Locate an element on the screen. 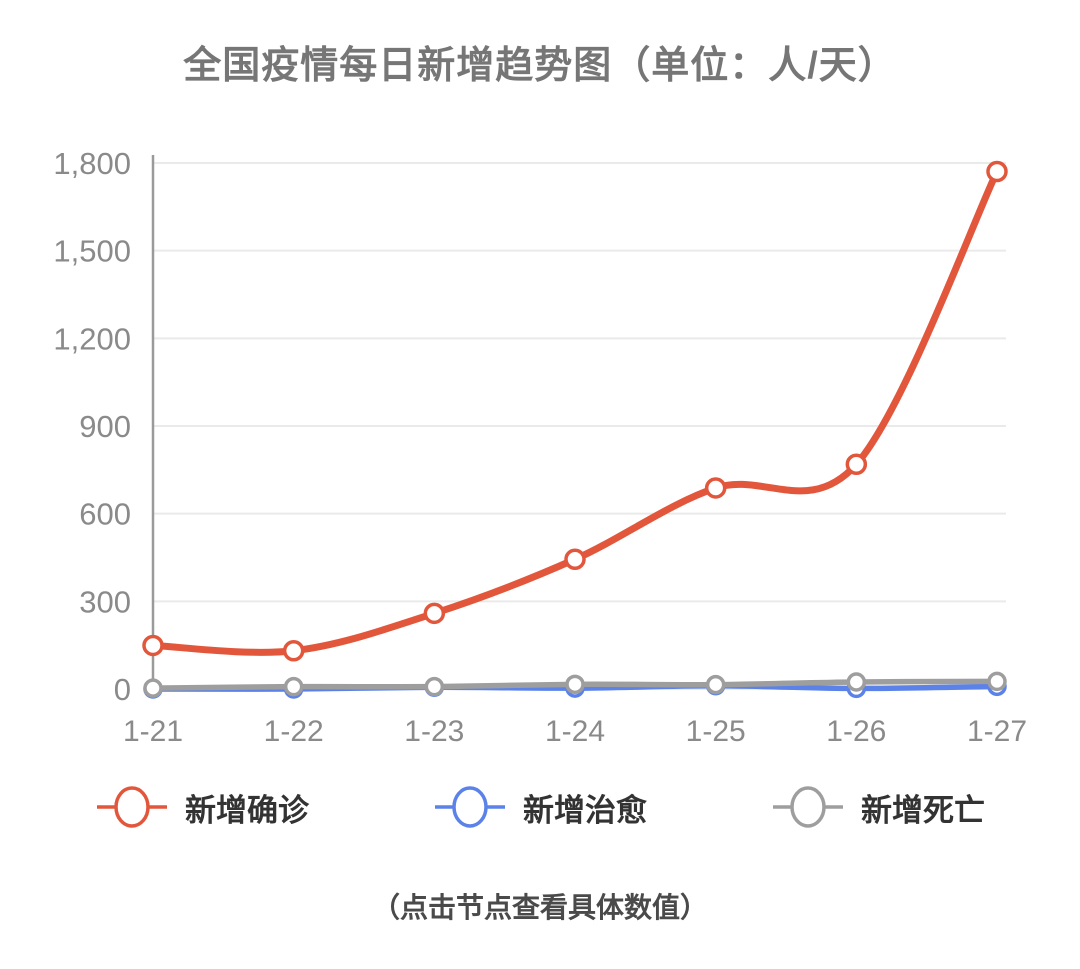  y-tick-label: 900 is located at coordinates (105, 426).